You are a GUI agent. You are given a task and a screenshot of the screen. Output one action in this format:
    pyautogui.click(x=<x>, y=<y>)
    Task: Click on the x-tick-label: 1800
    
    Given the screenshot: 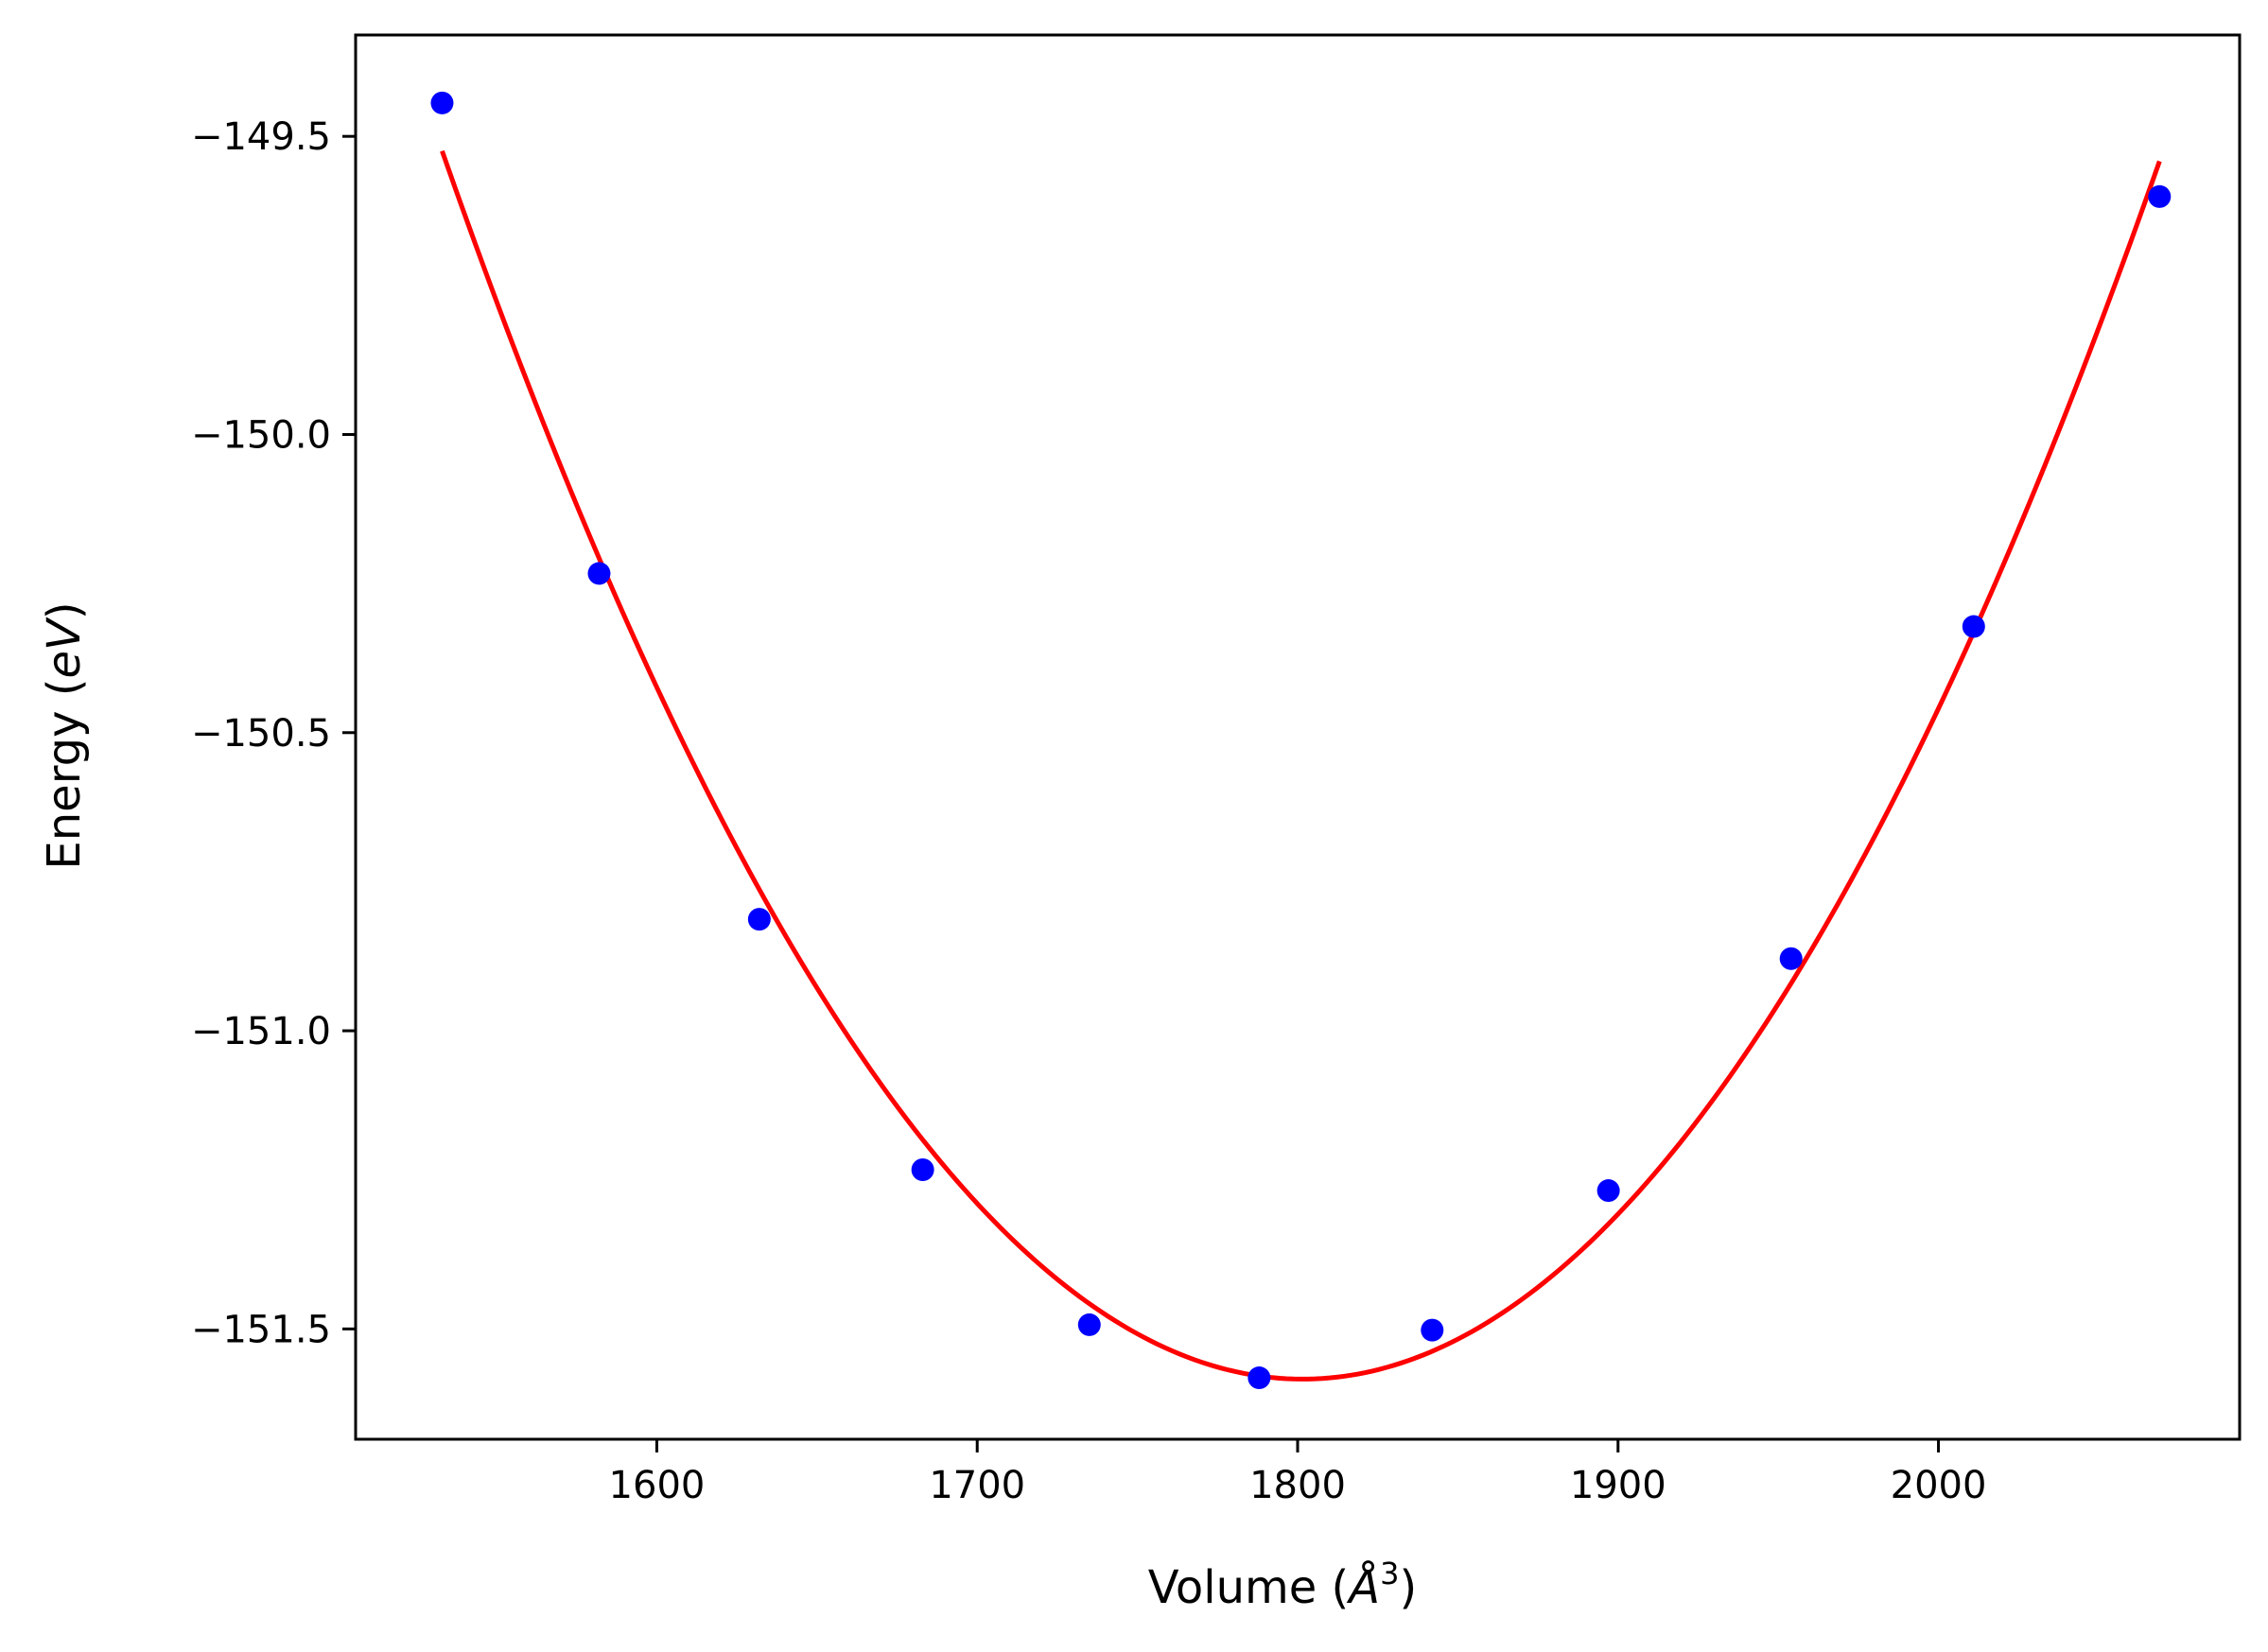 What is the action you would take?
    pyautogui.click(x=1297, y=1486)
    